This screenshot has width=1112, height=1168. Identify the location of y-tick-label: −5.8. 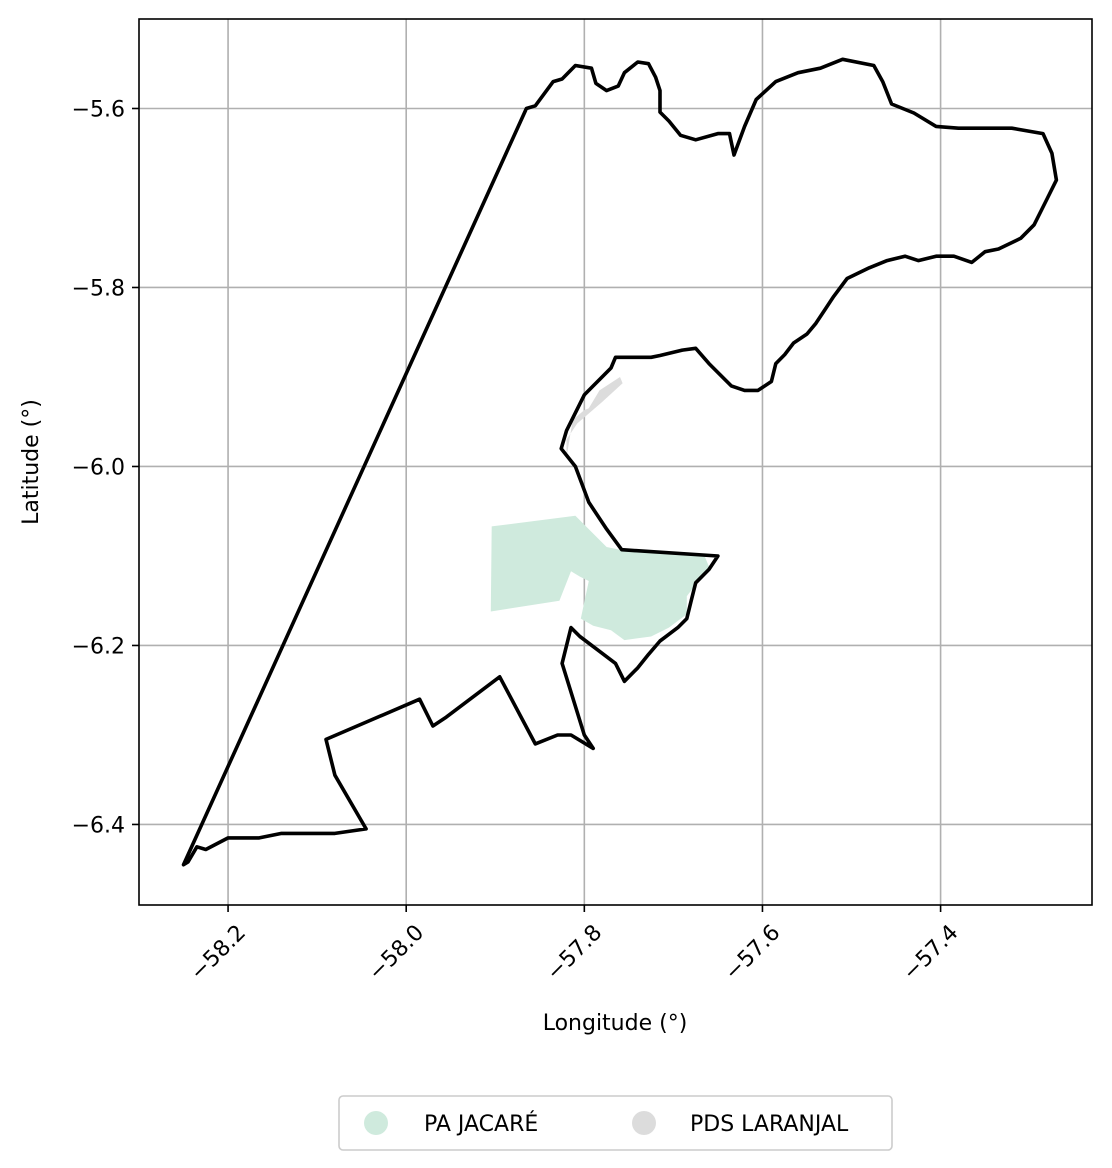
(98, 288).